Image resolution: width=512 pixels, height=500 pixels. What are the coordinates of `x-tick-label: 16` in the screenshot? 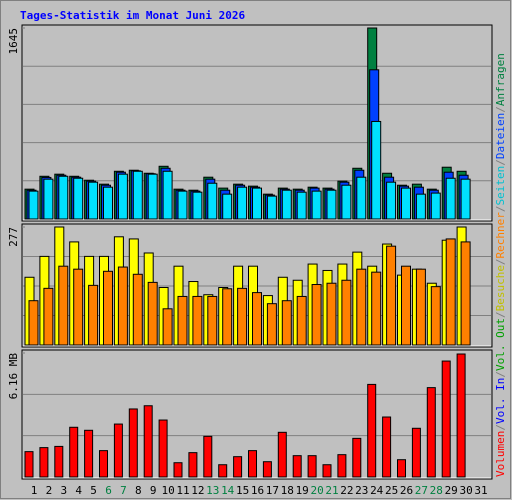 It's located at (257, 490).